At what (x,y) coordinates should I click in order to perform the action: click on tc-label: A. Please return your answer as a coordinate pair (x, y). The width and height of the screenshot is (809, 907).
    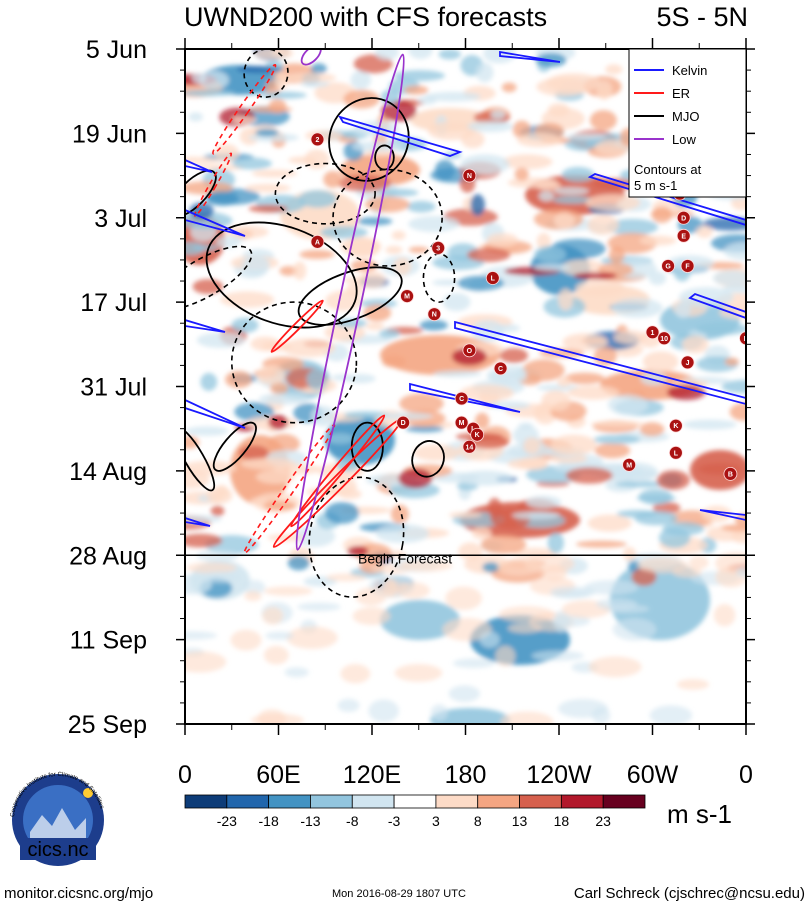
    Looking at the image, I should click on (317, 242).